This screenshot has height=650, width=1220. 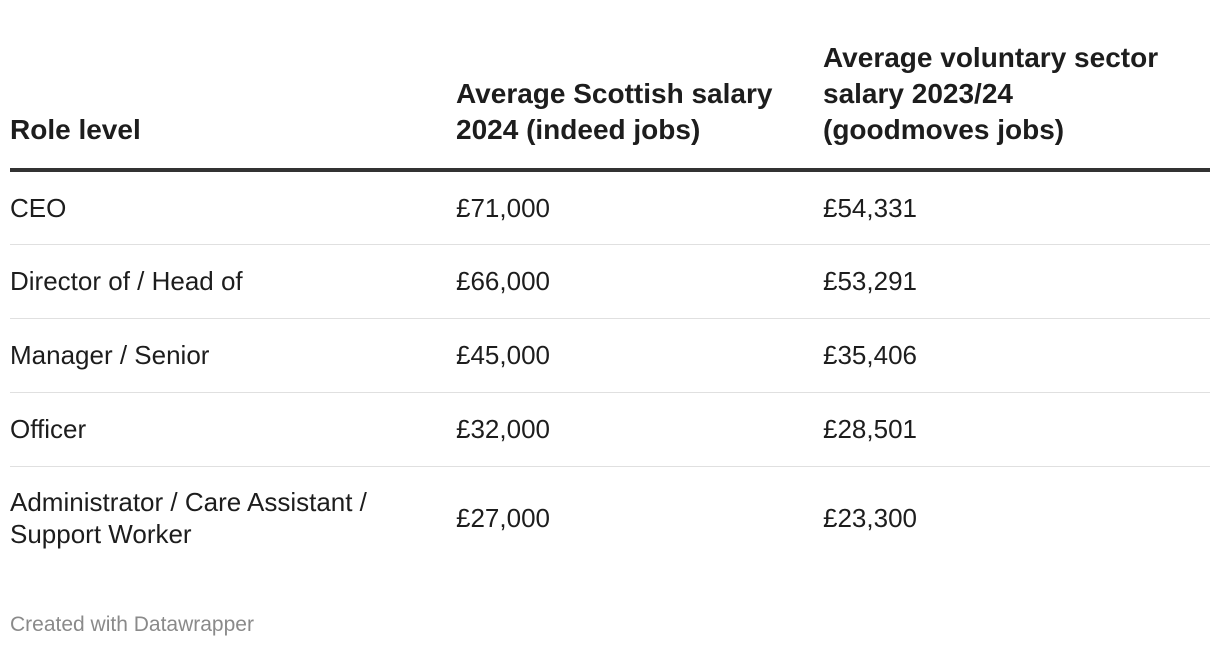 I want to click on table-row: CEO £71,000 £54,331, so click(x=610, y=207).